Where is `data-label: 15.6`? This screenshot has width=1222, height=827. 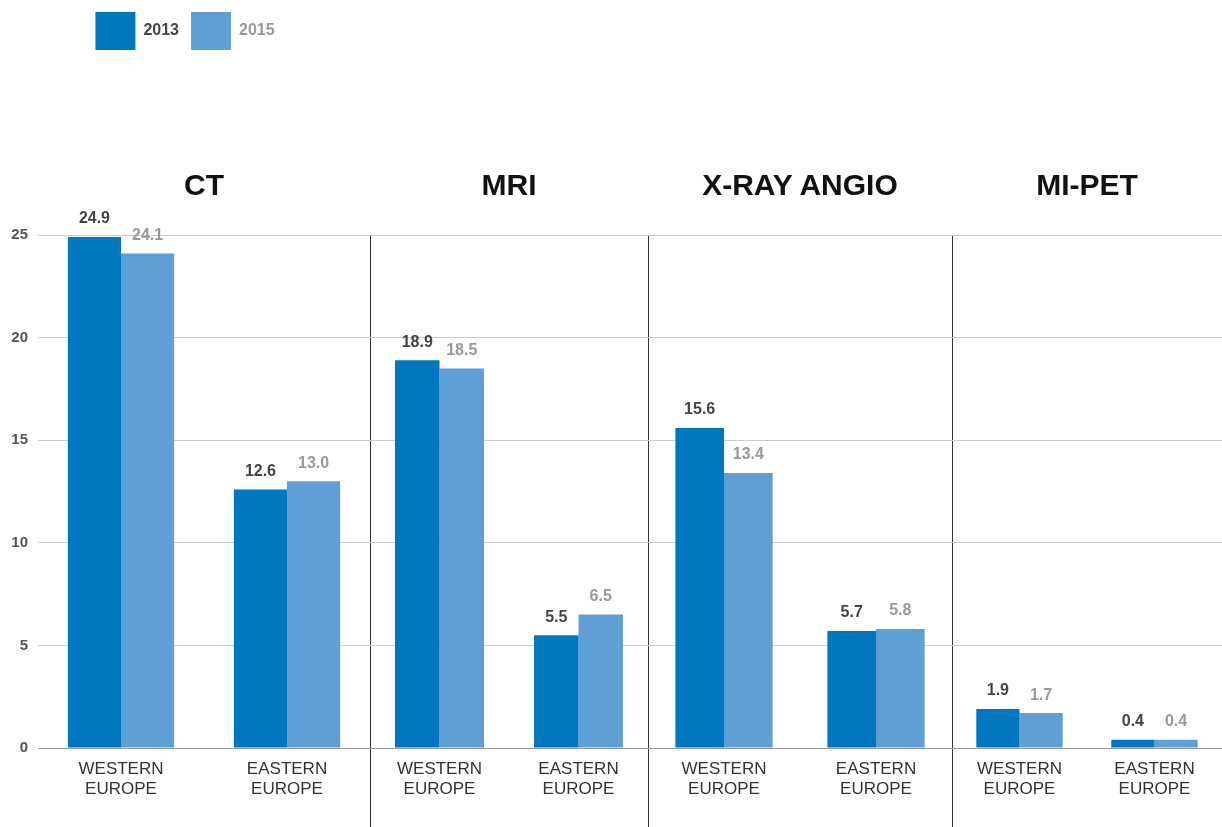 data-label: 15.6 is located at coordinates (700, 409).